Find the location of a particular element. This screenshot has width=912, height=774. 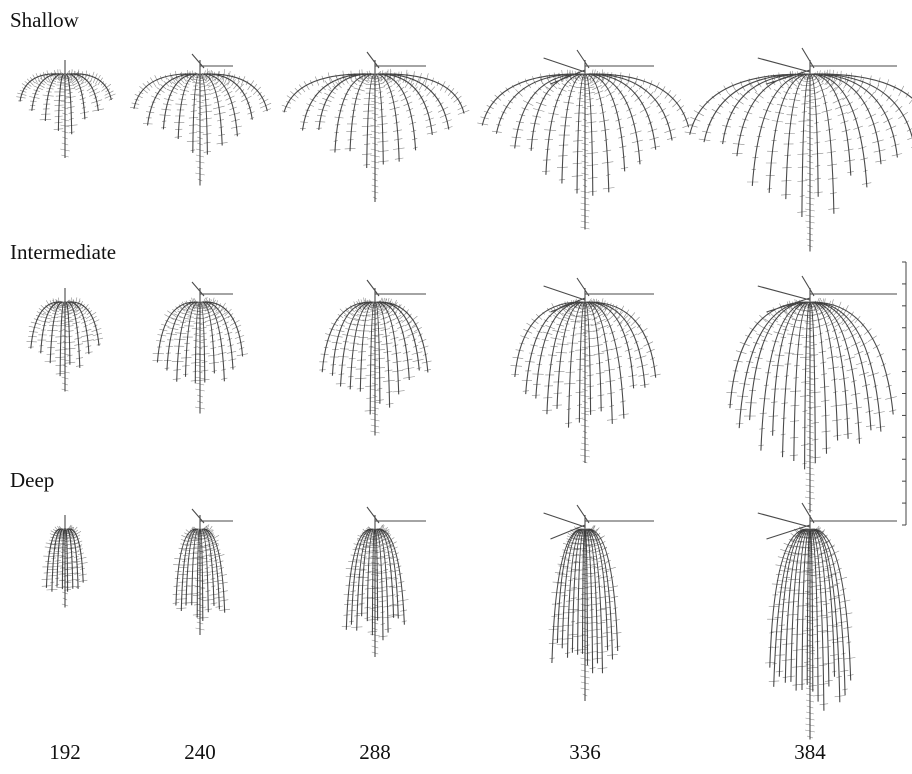

column-label: 288 is located at coordinates (375, 752).